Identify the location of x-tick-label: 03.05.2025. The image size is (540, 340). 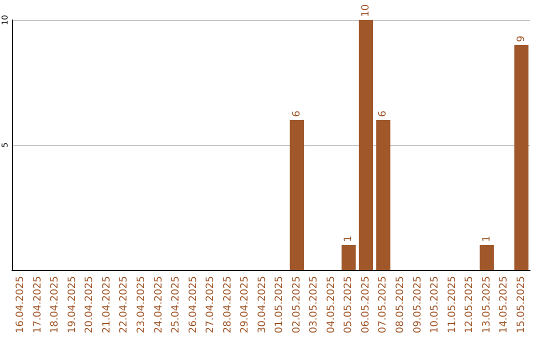
(314, 305).